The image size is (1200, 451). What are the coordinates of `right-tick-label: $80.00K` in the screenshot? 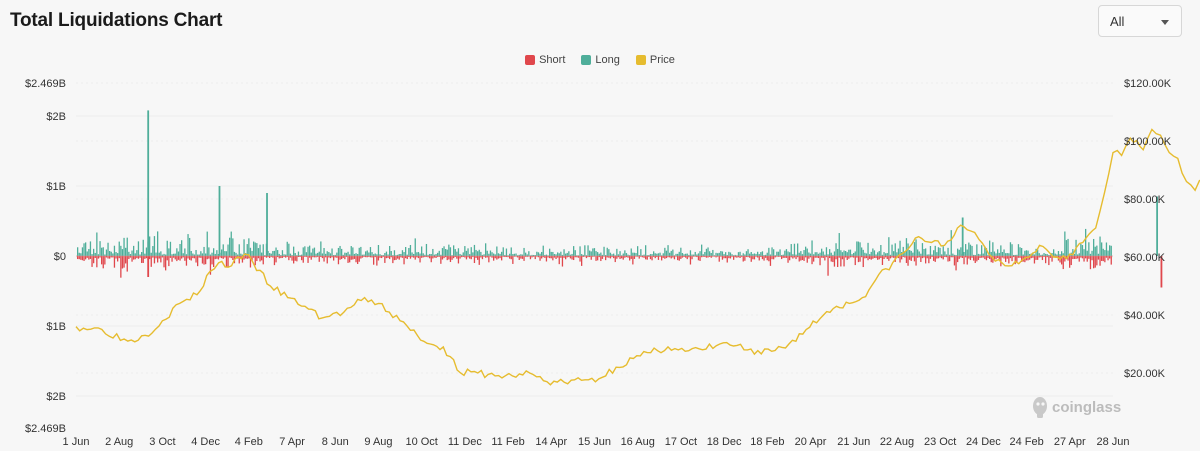 It's located at (1145, 200).